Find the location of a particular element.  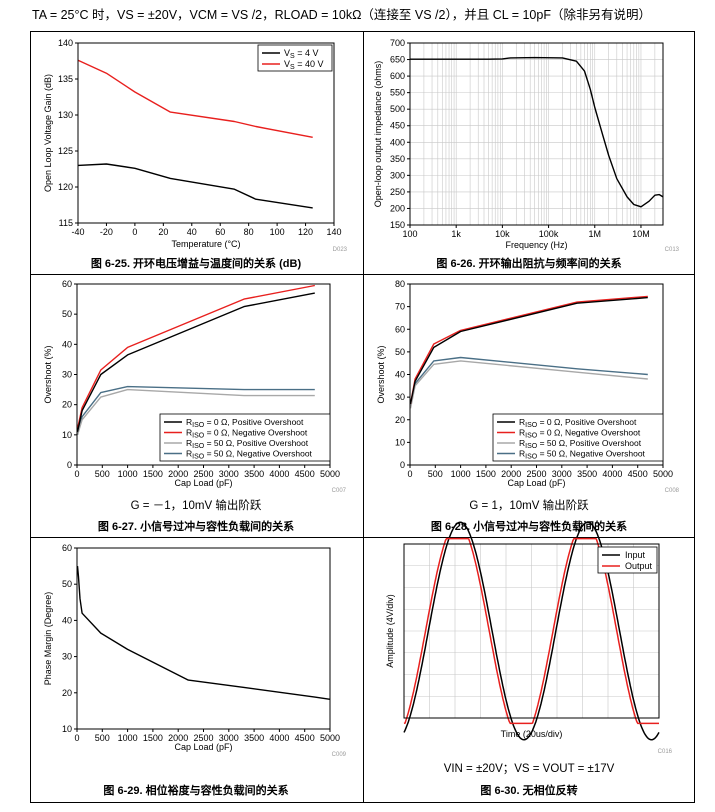

fig6-30-code: C016 is located at coordinates (665, 752).